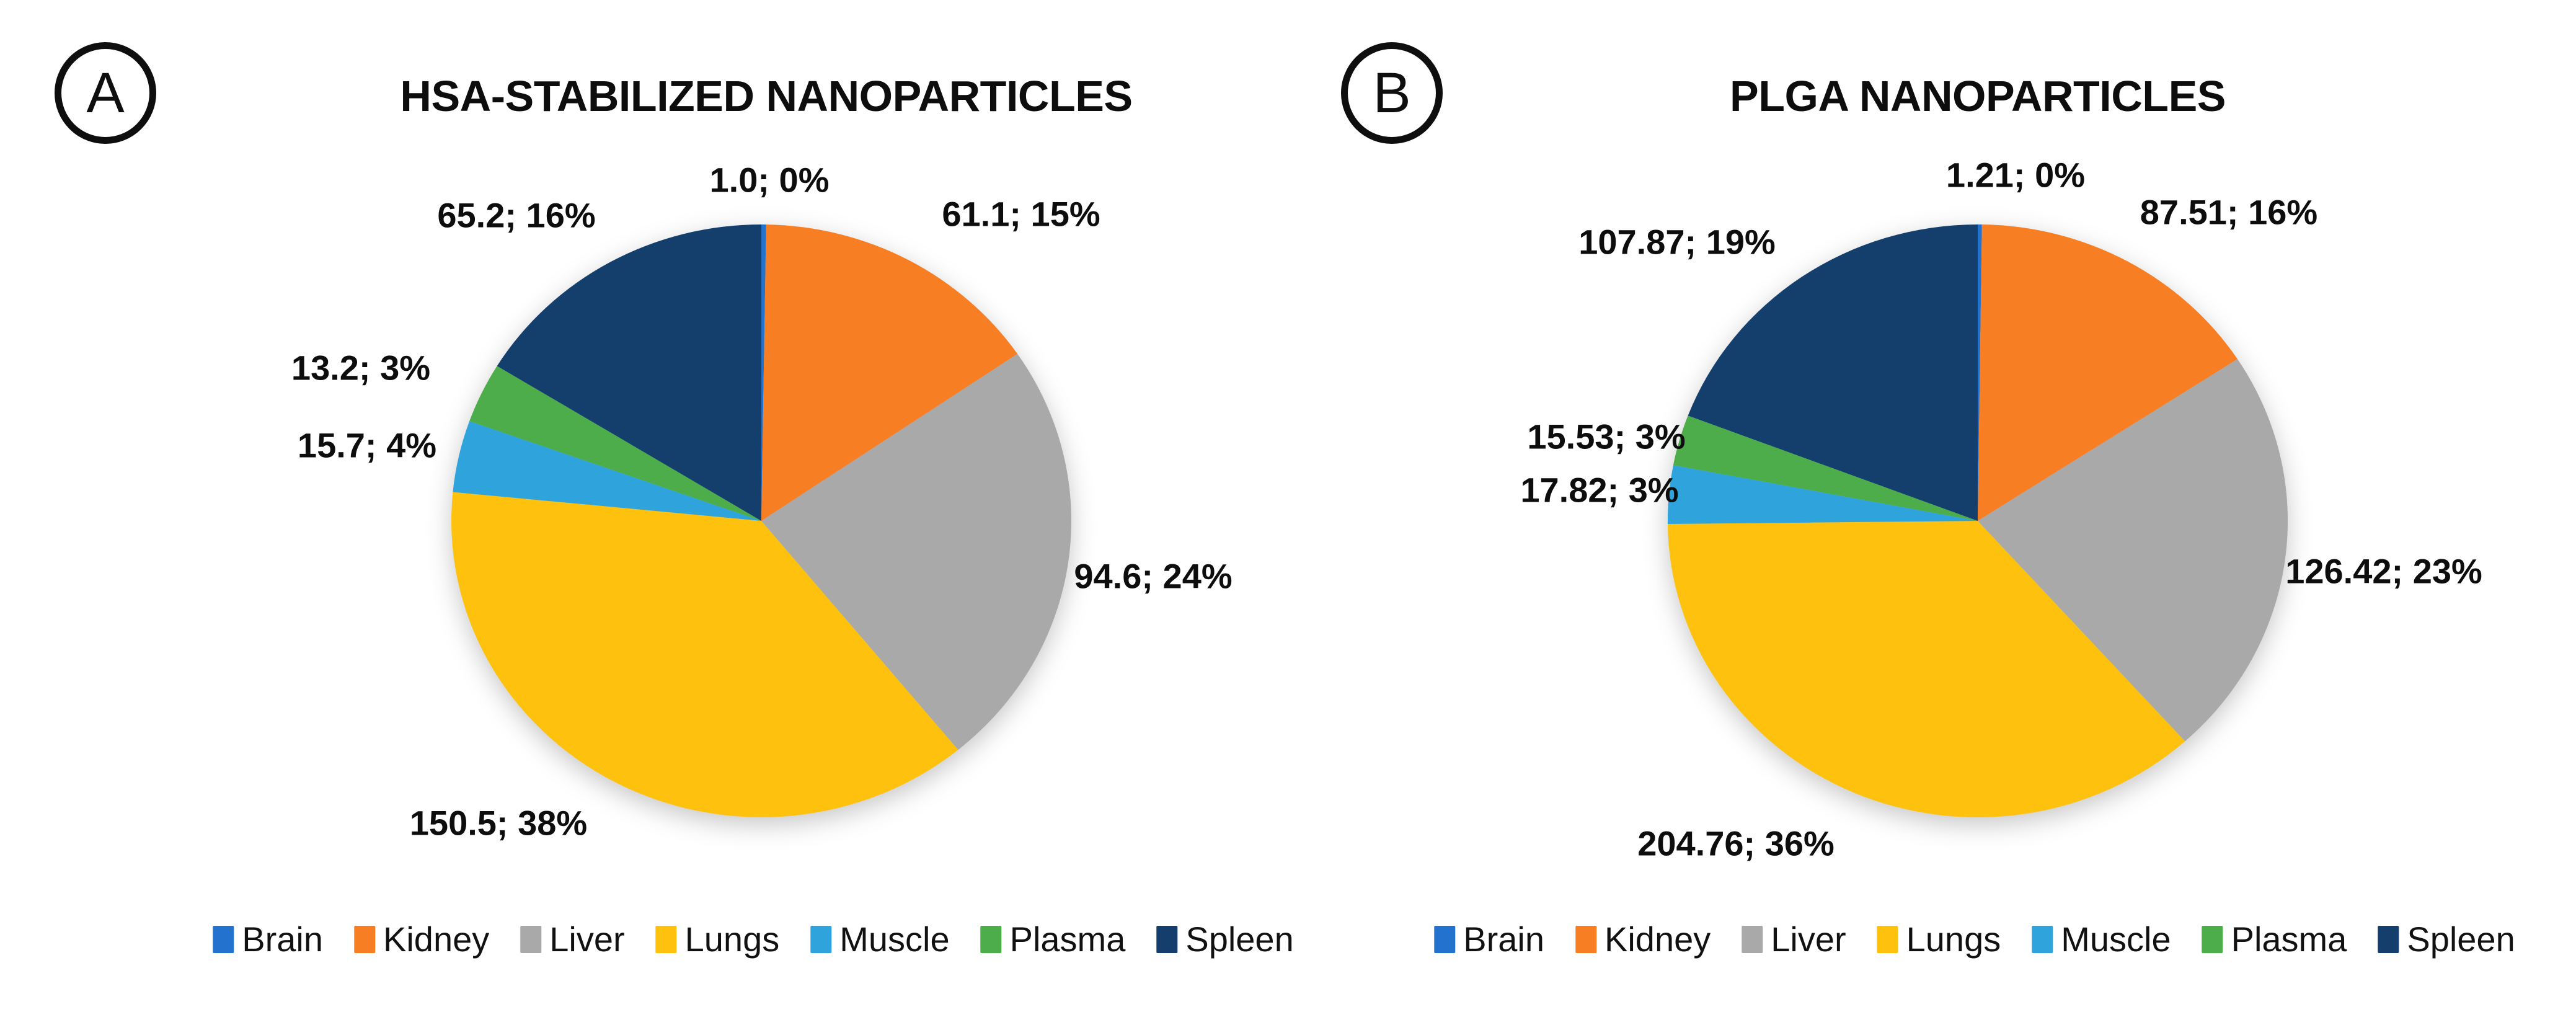 The width and height of the screenshot is (2576, 1012). Describe the element at coordinates (361, 368) in the screenshot. I see `slice-label-plasma: 13.2; 3%` at that location.